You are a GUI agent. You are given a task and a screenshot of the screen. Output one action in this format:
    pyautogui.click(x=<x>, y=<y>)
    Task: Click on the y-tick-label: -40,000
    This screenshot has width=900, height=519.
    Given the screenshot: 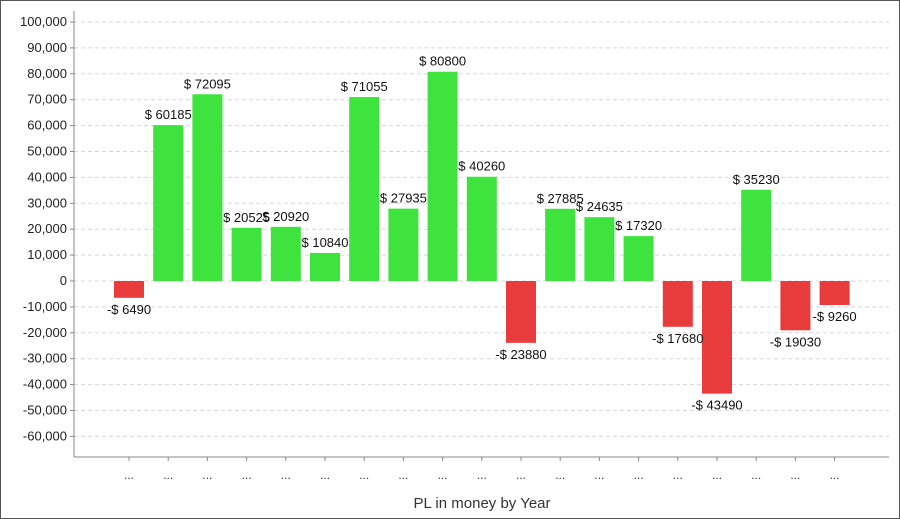 What is the action you would take?
    pyautogui.click(x=45, y=384)
    